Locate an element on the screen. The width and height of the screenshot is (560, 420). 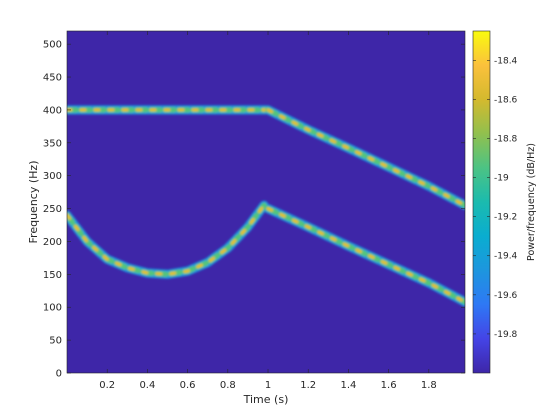
x-tick-label: 0.4 is located at coordinates (147, 385).